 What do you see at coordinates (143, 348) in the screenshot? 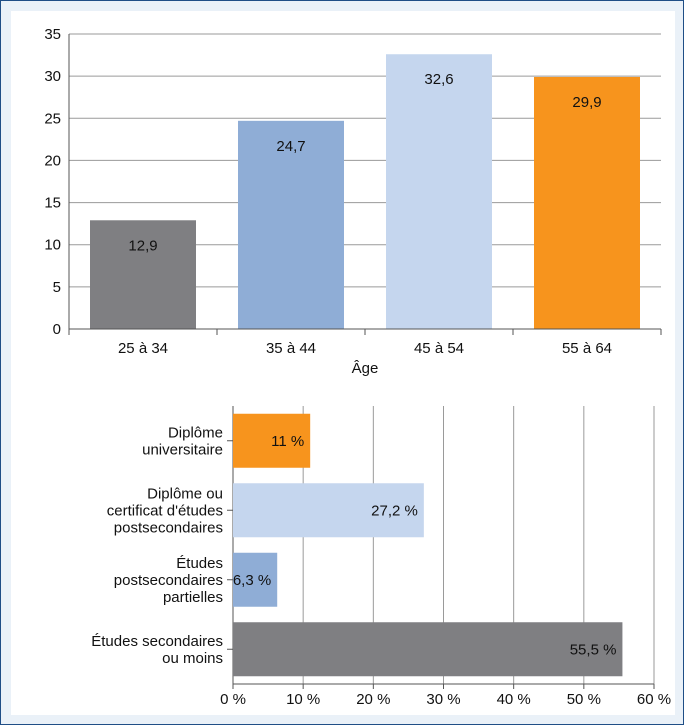
I see `x-tick-label: 25 à 34` at bounding box center [143, 348].